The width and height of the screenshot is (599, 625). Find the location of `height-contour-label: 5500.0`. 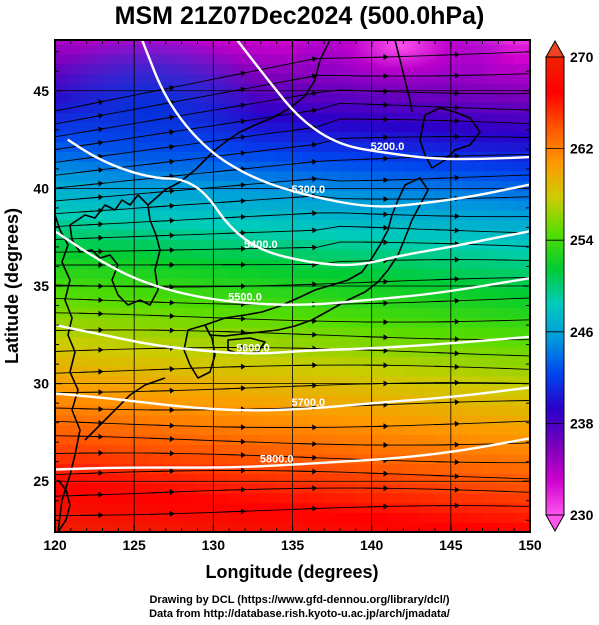

height-contour-label: 5500.0 is located at coordinates (245, 298).